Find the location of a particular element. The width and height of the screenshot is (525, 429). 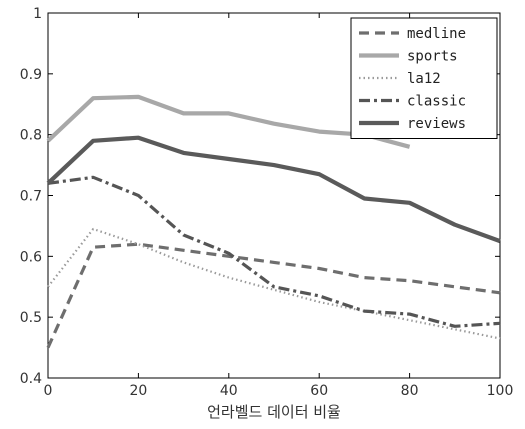

y-tick-label: 1 is located at coordinates (37, 14).